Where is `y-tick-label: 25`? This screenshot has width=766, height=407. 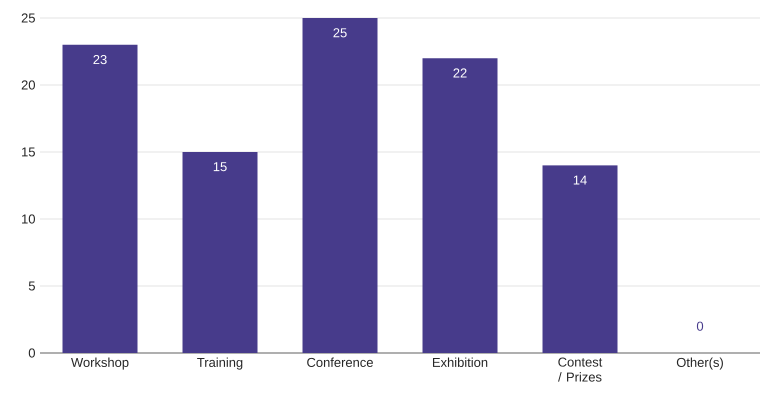 y-tick-label: 25 is located at coordinates (28, 18).